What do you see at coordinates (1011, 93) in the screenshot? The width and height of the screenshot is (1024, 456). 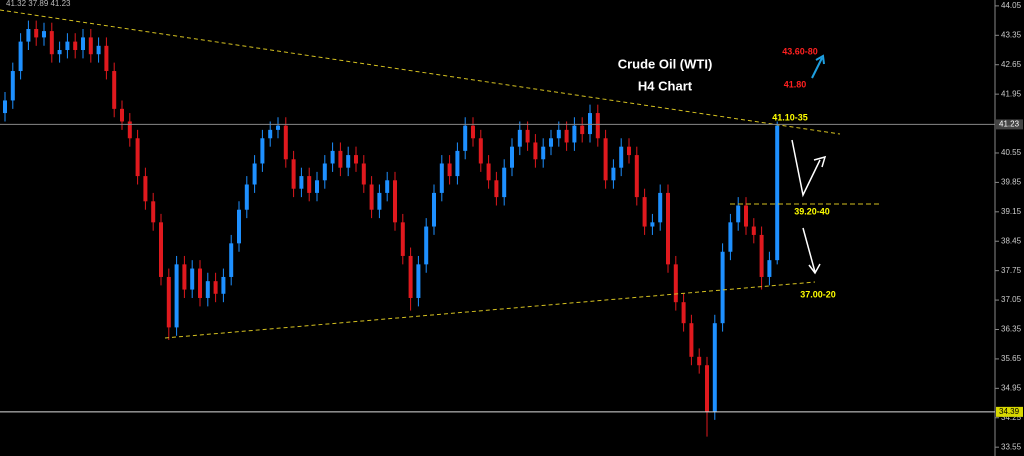 I see `y-tick-label: 41.95` at bounding box center [1011, 93].